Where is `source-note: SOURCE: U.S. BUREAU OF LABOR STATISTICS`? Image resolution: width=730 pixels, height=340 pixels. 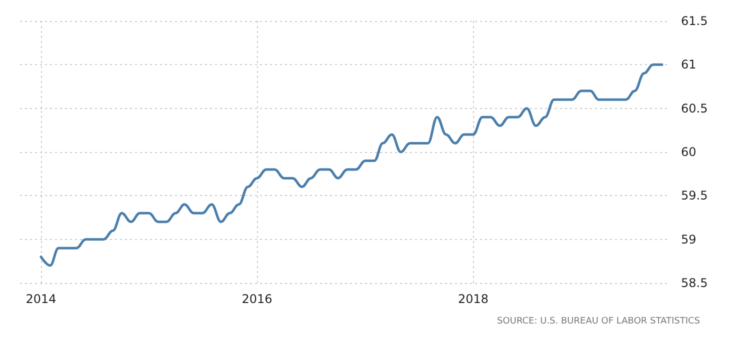 source-note: SOURCE: U.S. BUREAU OF LABOR STATISTICS is located at coordinates (598, 321).